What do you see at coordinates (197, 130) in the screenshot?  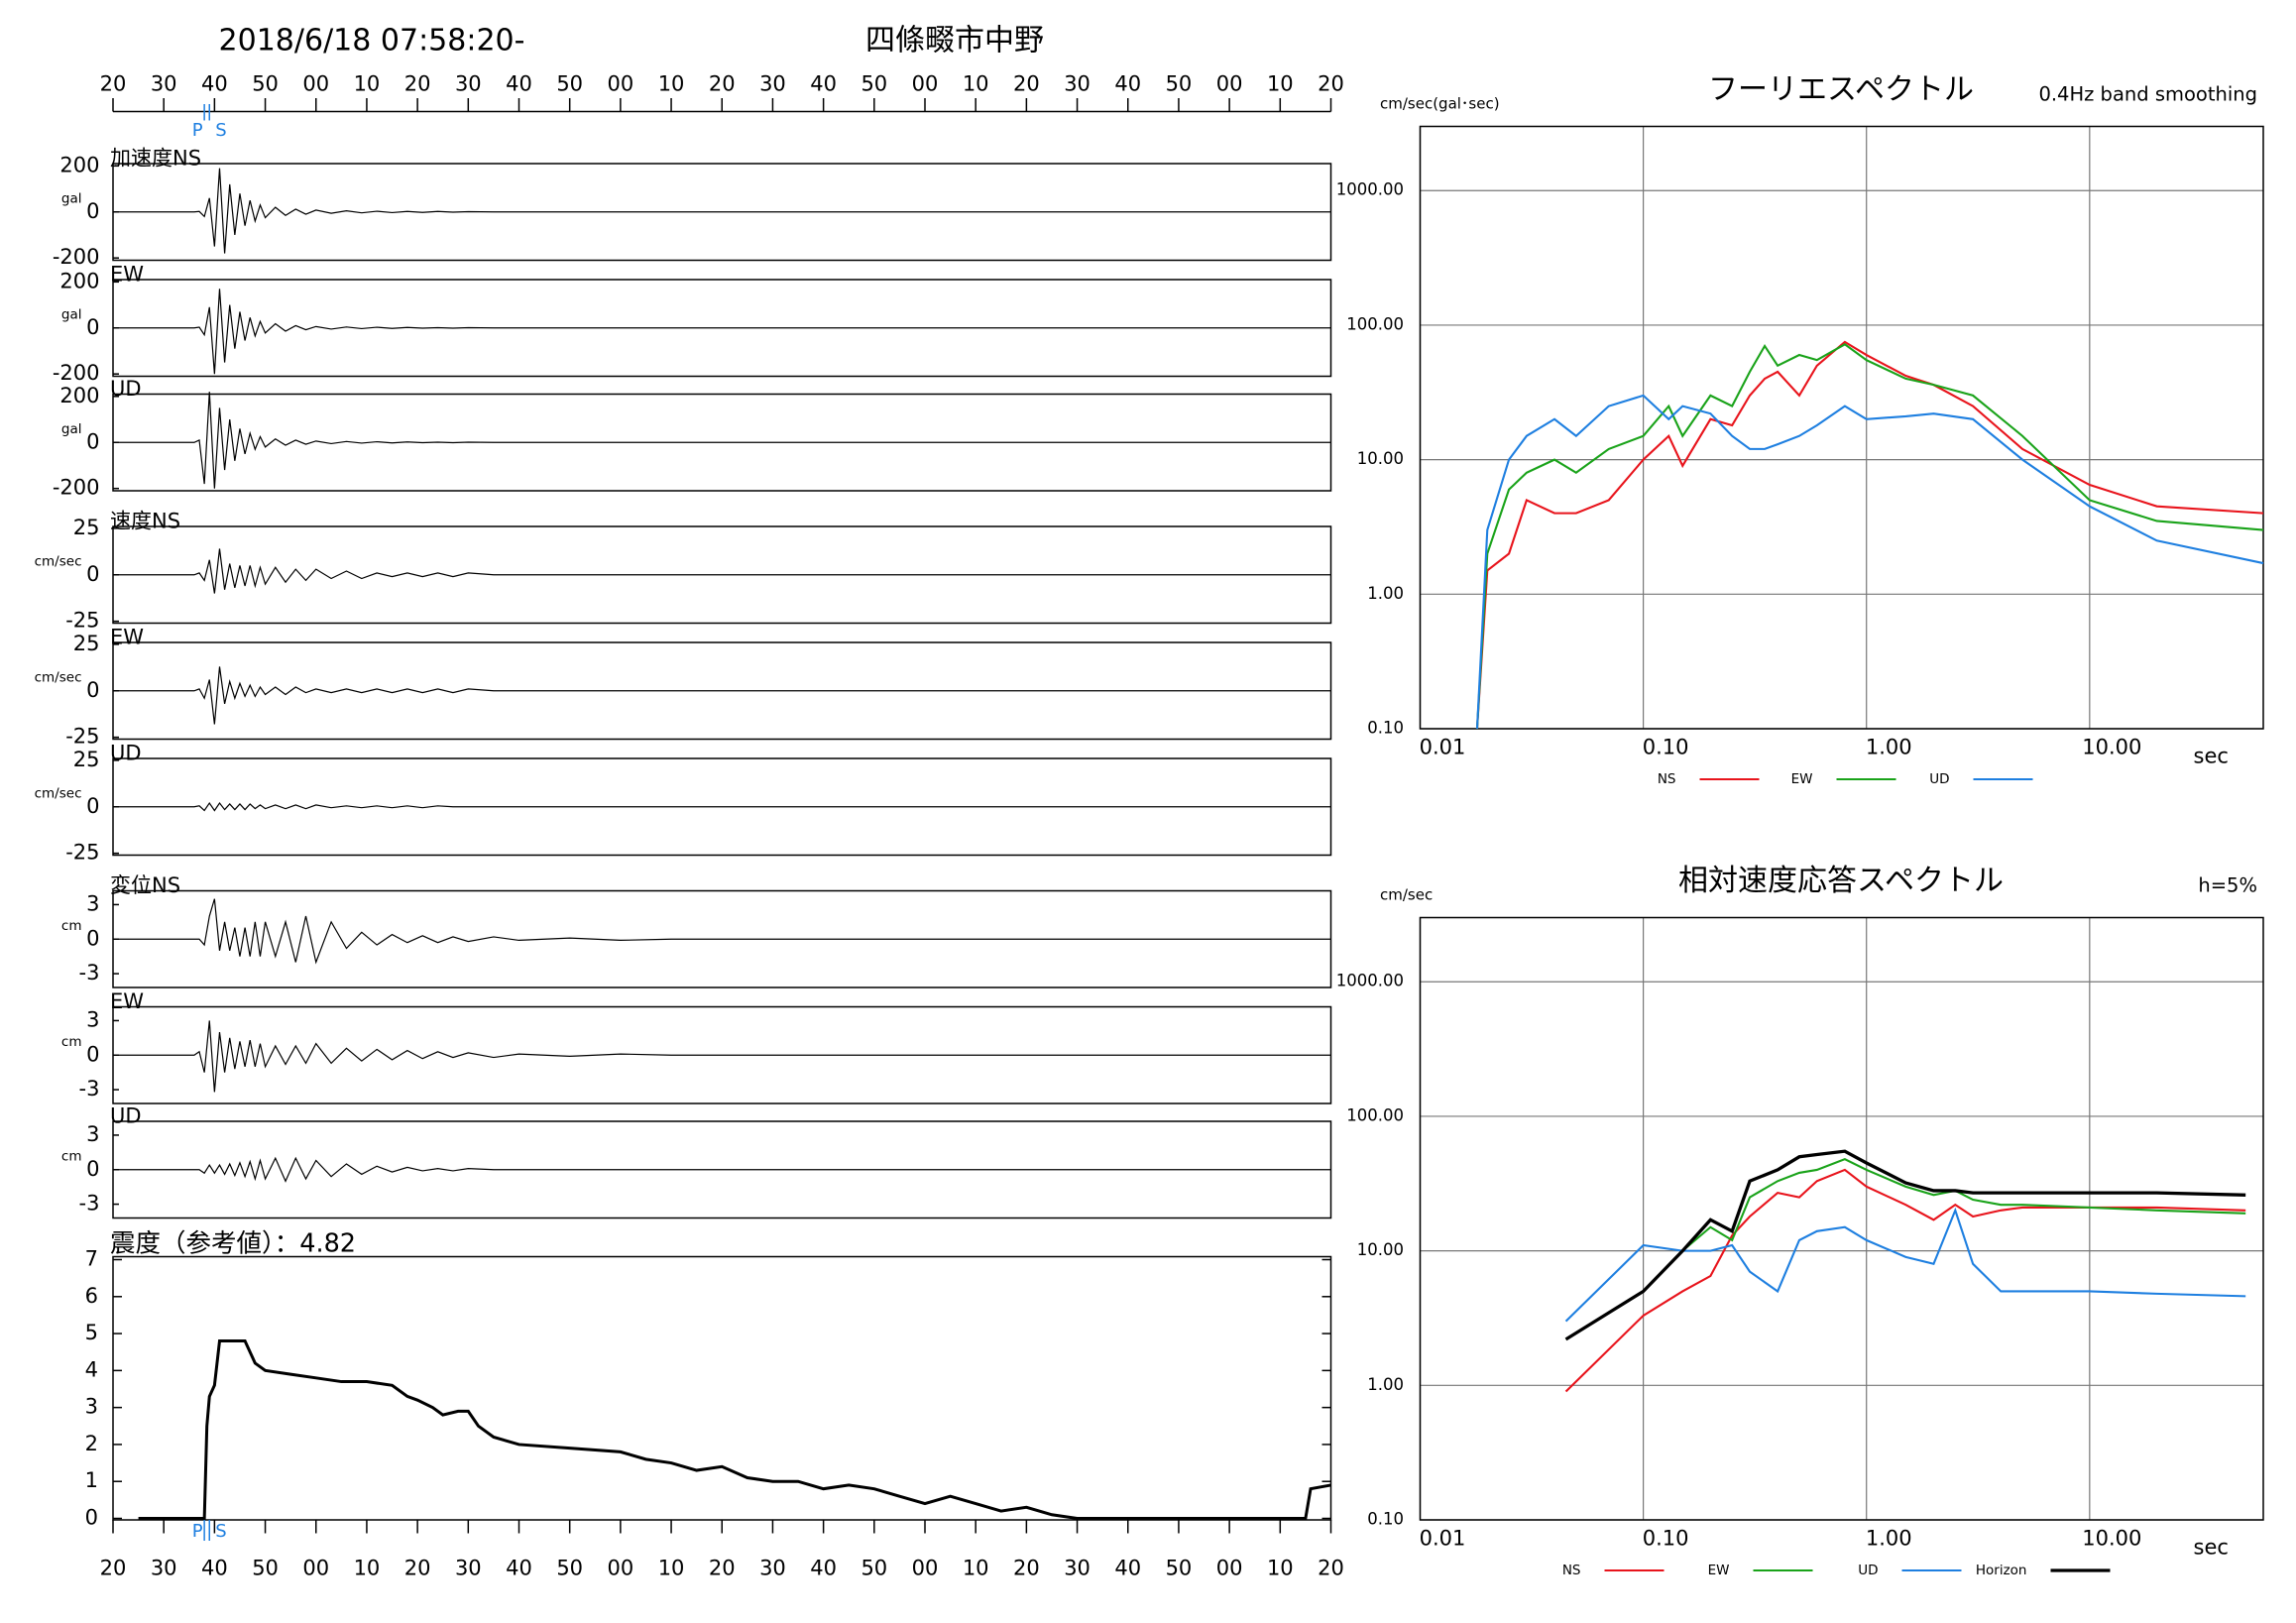 I see `phase-label: P` at bounding box center [197, 130].